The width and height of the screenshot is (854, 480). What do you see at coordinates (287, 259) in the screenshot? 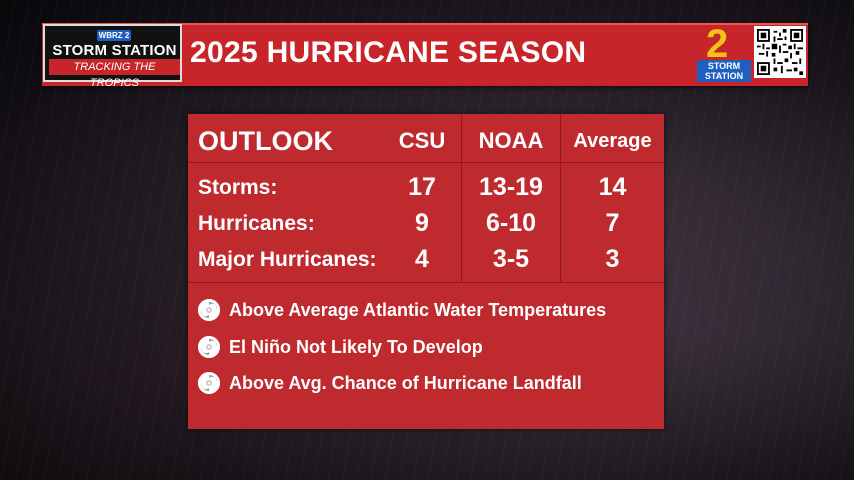
I see `row-label-major-hurricanes: Major Hurricanes:` at bounding box center [287, 259].